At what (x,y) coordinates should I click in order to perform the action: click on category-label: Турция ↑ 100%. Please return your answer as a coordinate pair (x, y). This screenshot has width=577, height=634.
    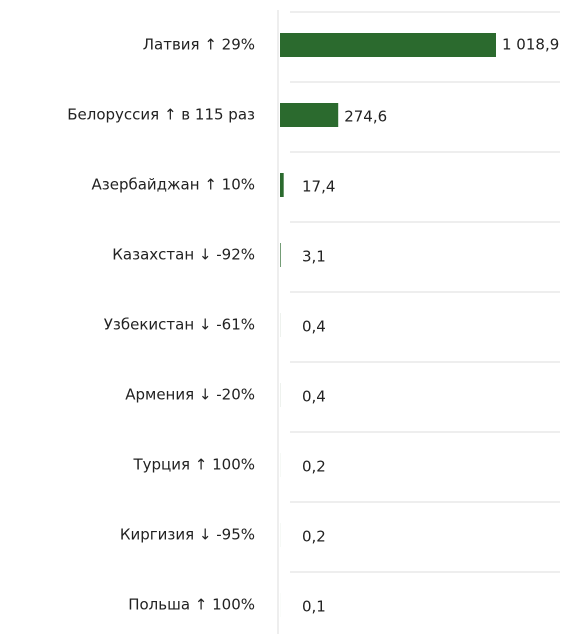
    Looking at the image, I should click on (193, 465).